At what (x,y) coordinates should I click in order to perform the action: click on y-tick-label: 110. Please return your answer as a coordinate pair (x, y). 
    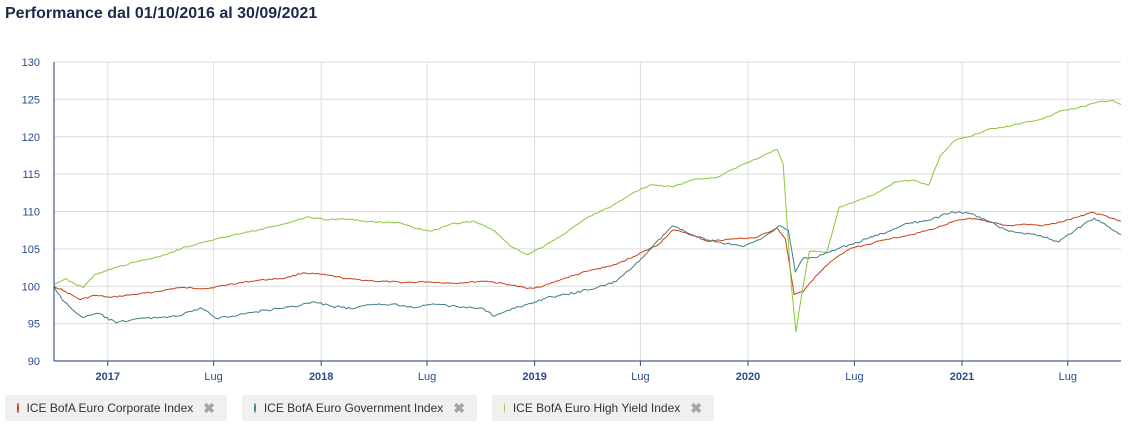
    Looking at the image, I should click on (31, 213).